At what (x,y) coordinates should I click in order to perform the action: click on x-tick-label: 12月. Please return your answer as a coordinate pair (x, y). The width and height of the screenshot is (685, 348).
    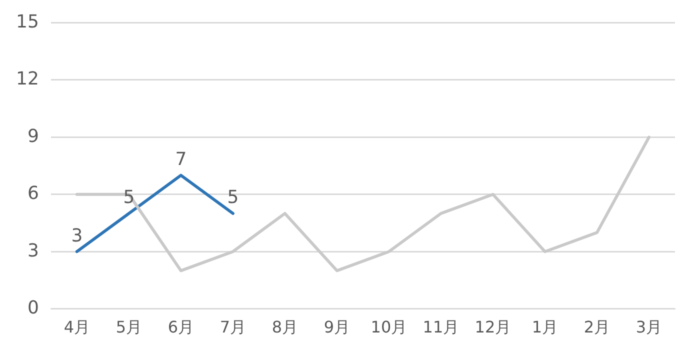
    Looking at the image, I should click on (493, 327).